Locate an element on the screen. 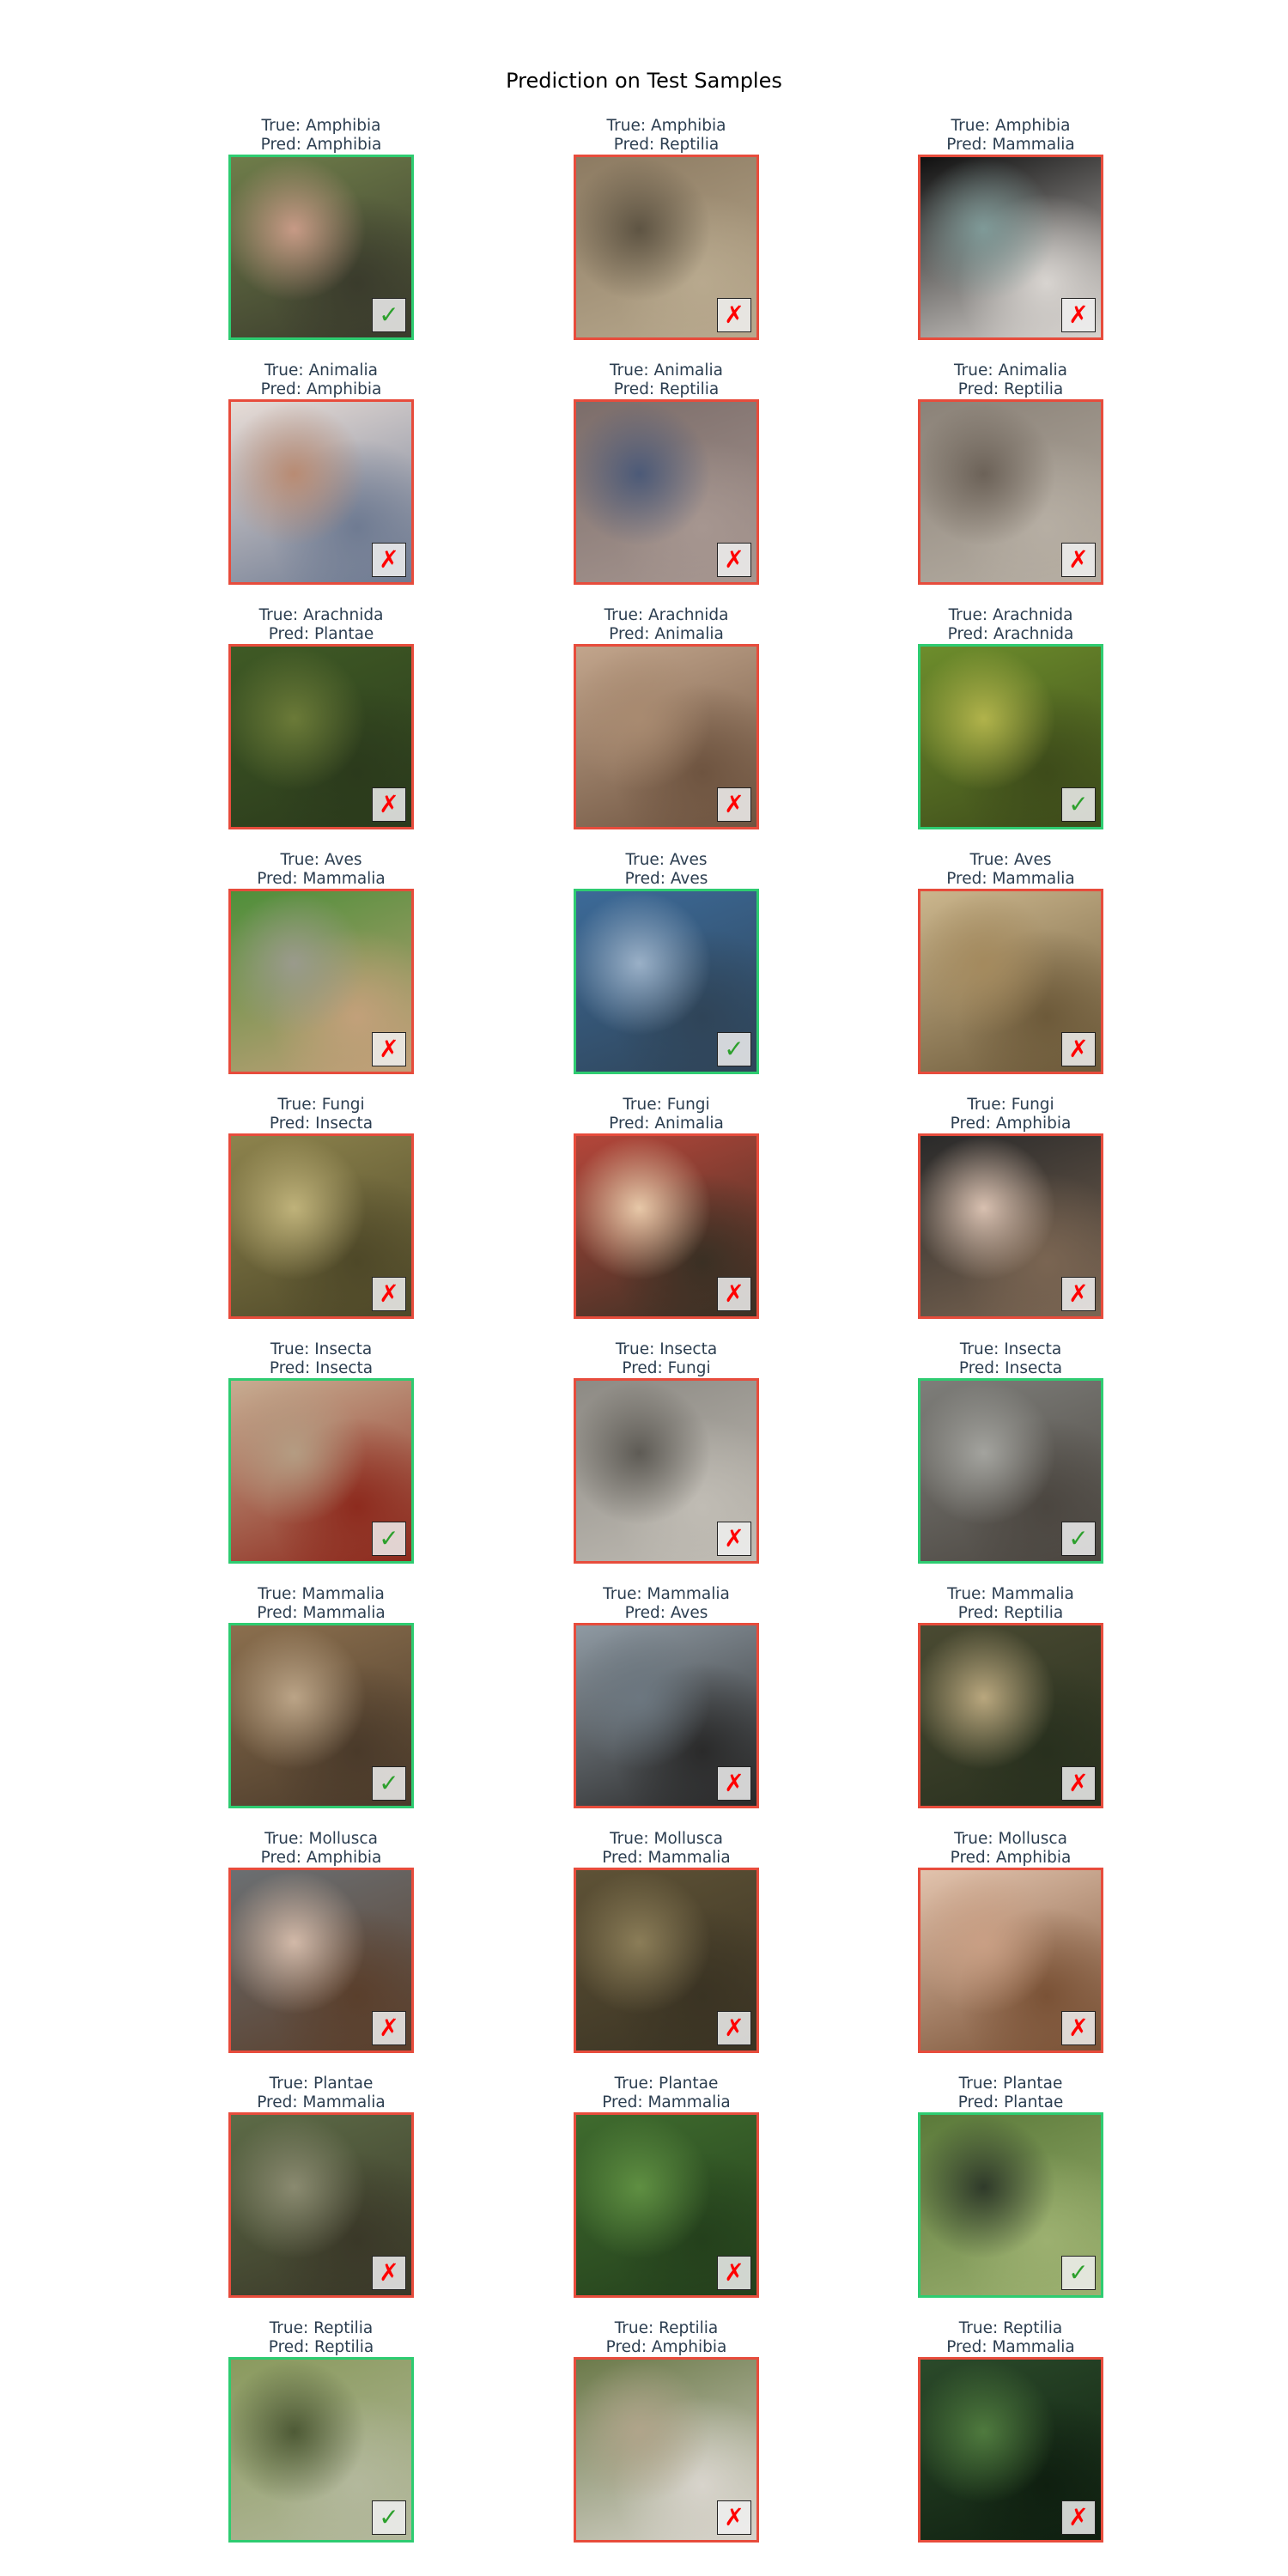 The width and height of the screenshot is (1288, 2576). sample-caption: True: Insecta Pred: Fungi is located at coordinates (666, 1359).